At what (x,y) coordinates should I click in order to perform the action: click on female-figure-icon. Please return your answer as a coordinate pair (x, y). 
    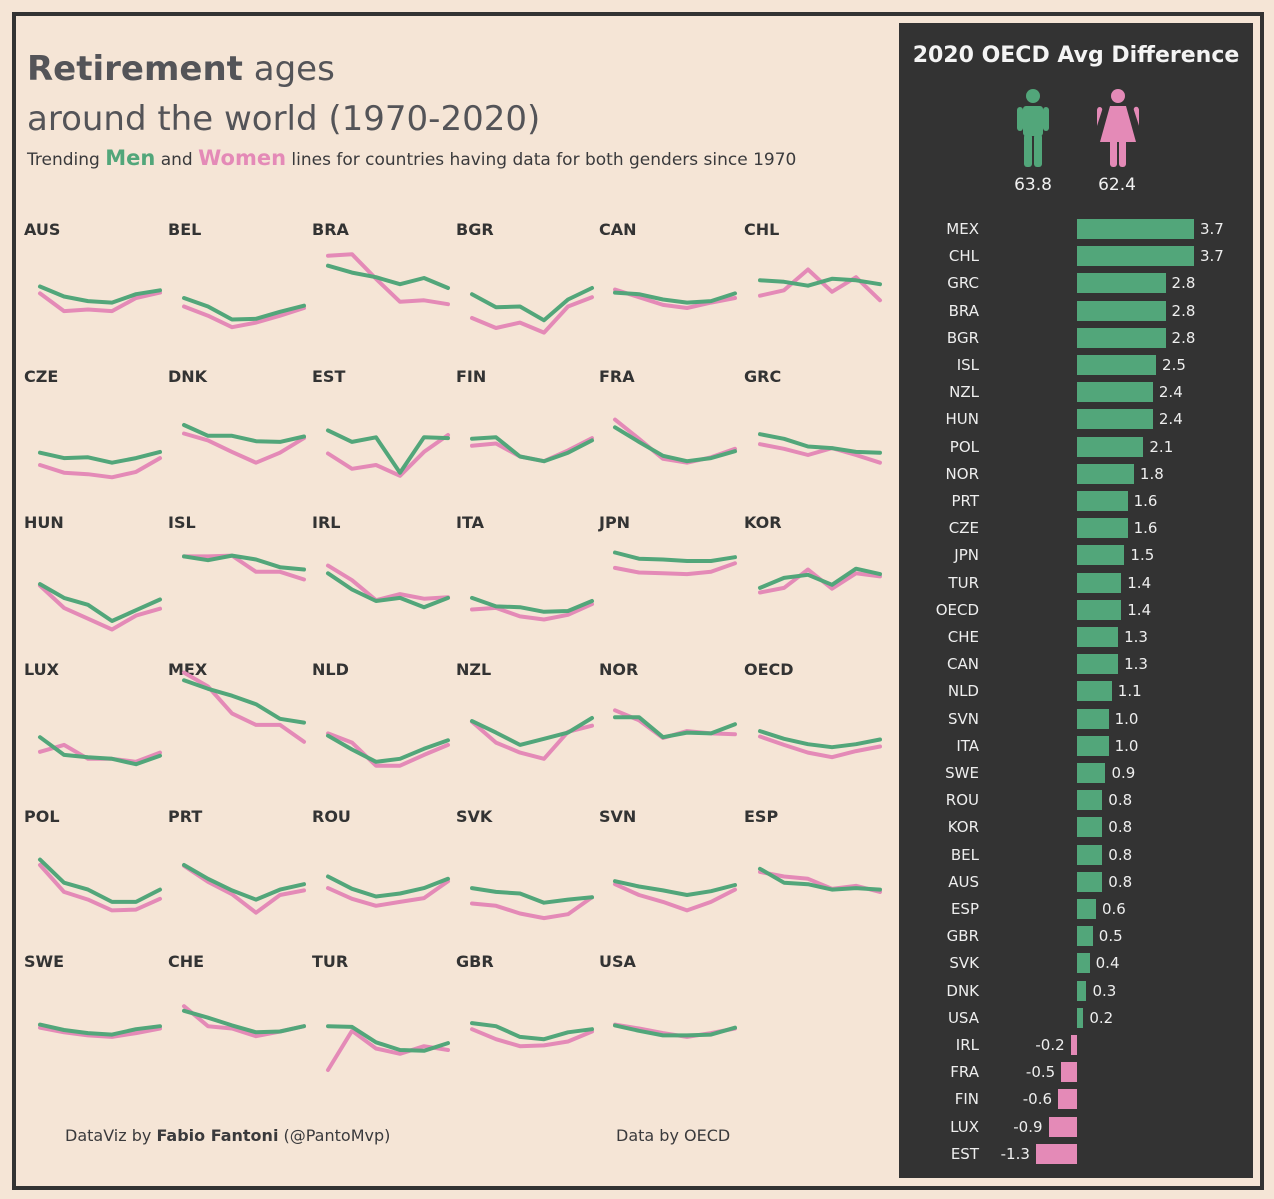
    Looking at the image, I should click on (1118, 128).